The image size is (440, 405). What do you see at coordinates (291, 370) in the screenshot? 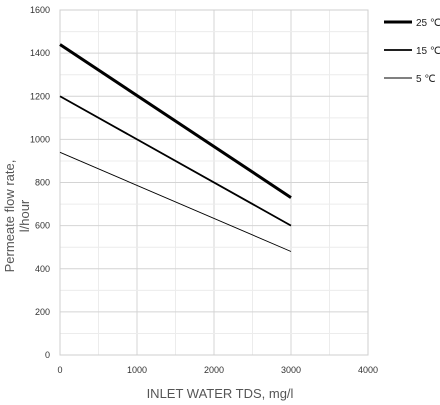
I see `x-tick-label: 3000` at bounding box center [291, 370].